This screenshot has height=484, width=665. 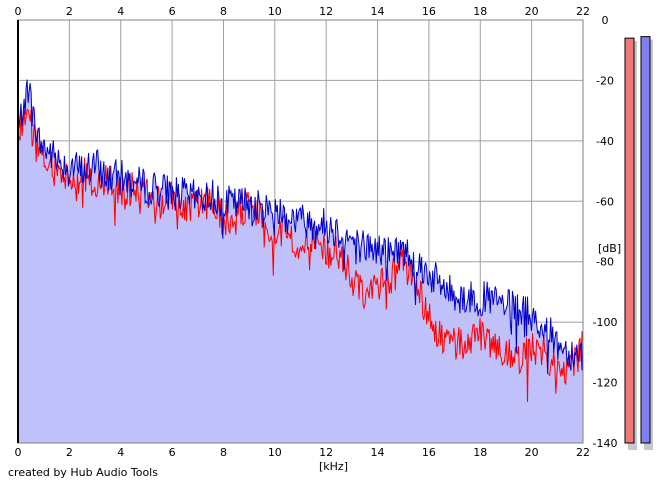 I want to click on x-tick-labels-top: 0 2 4 6 8 10 12 14 16 18 20 22, so click(x=303, y=11).